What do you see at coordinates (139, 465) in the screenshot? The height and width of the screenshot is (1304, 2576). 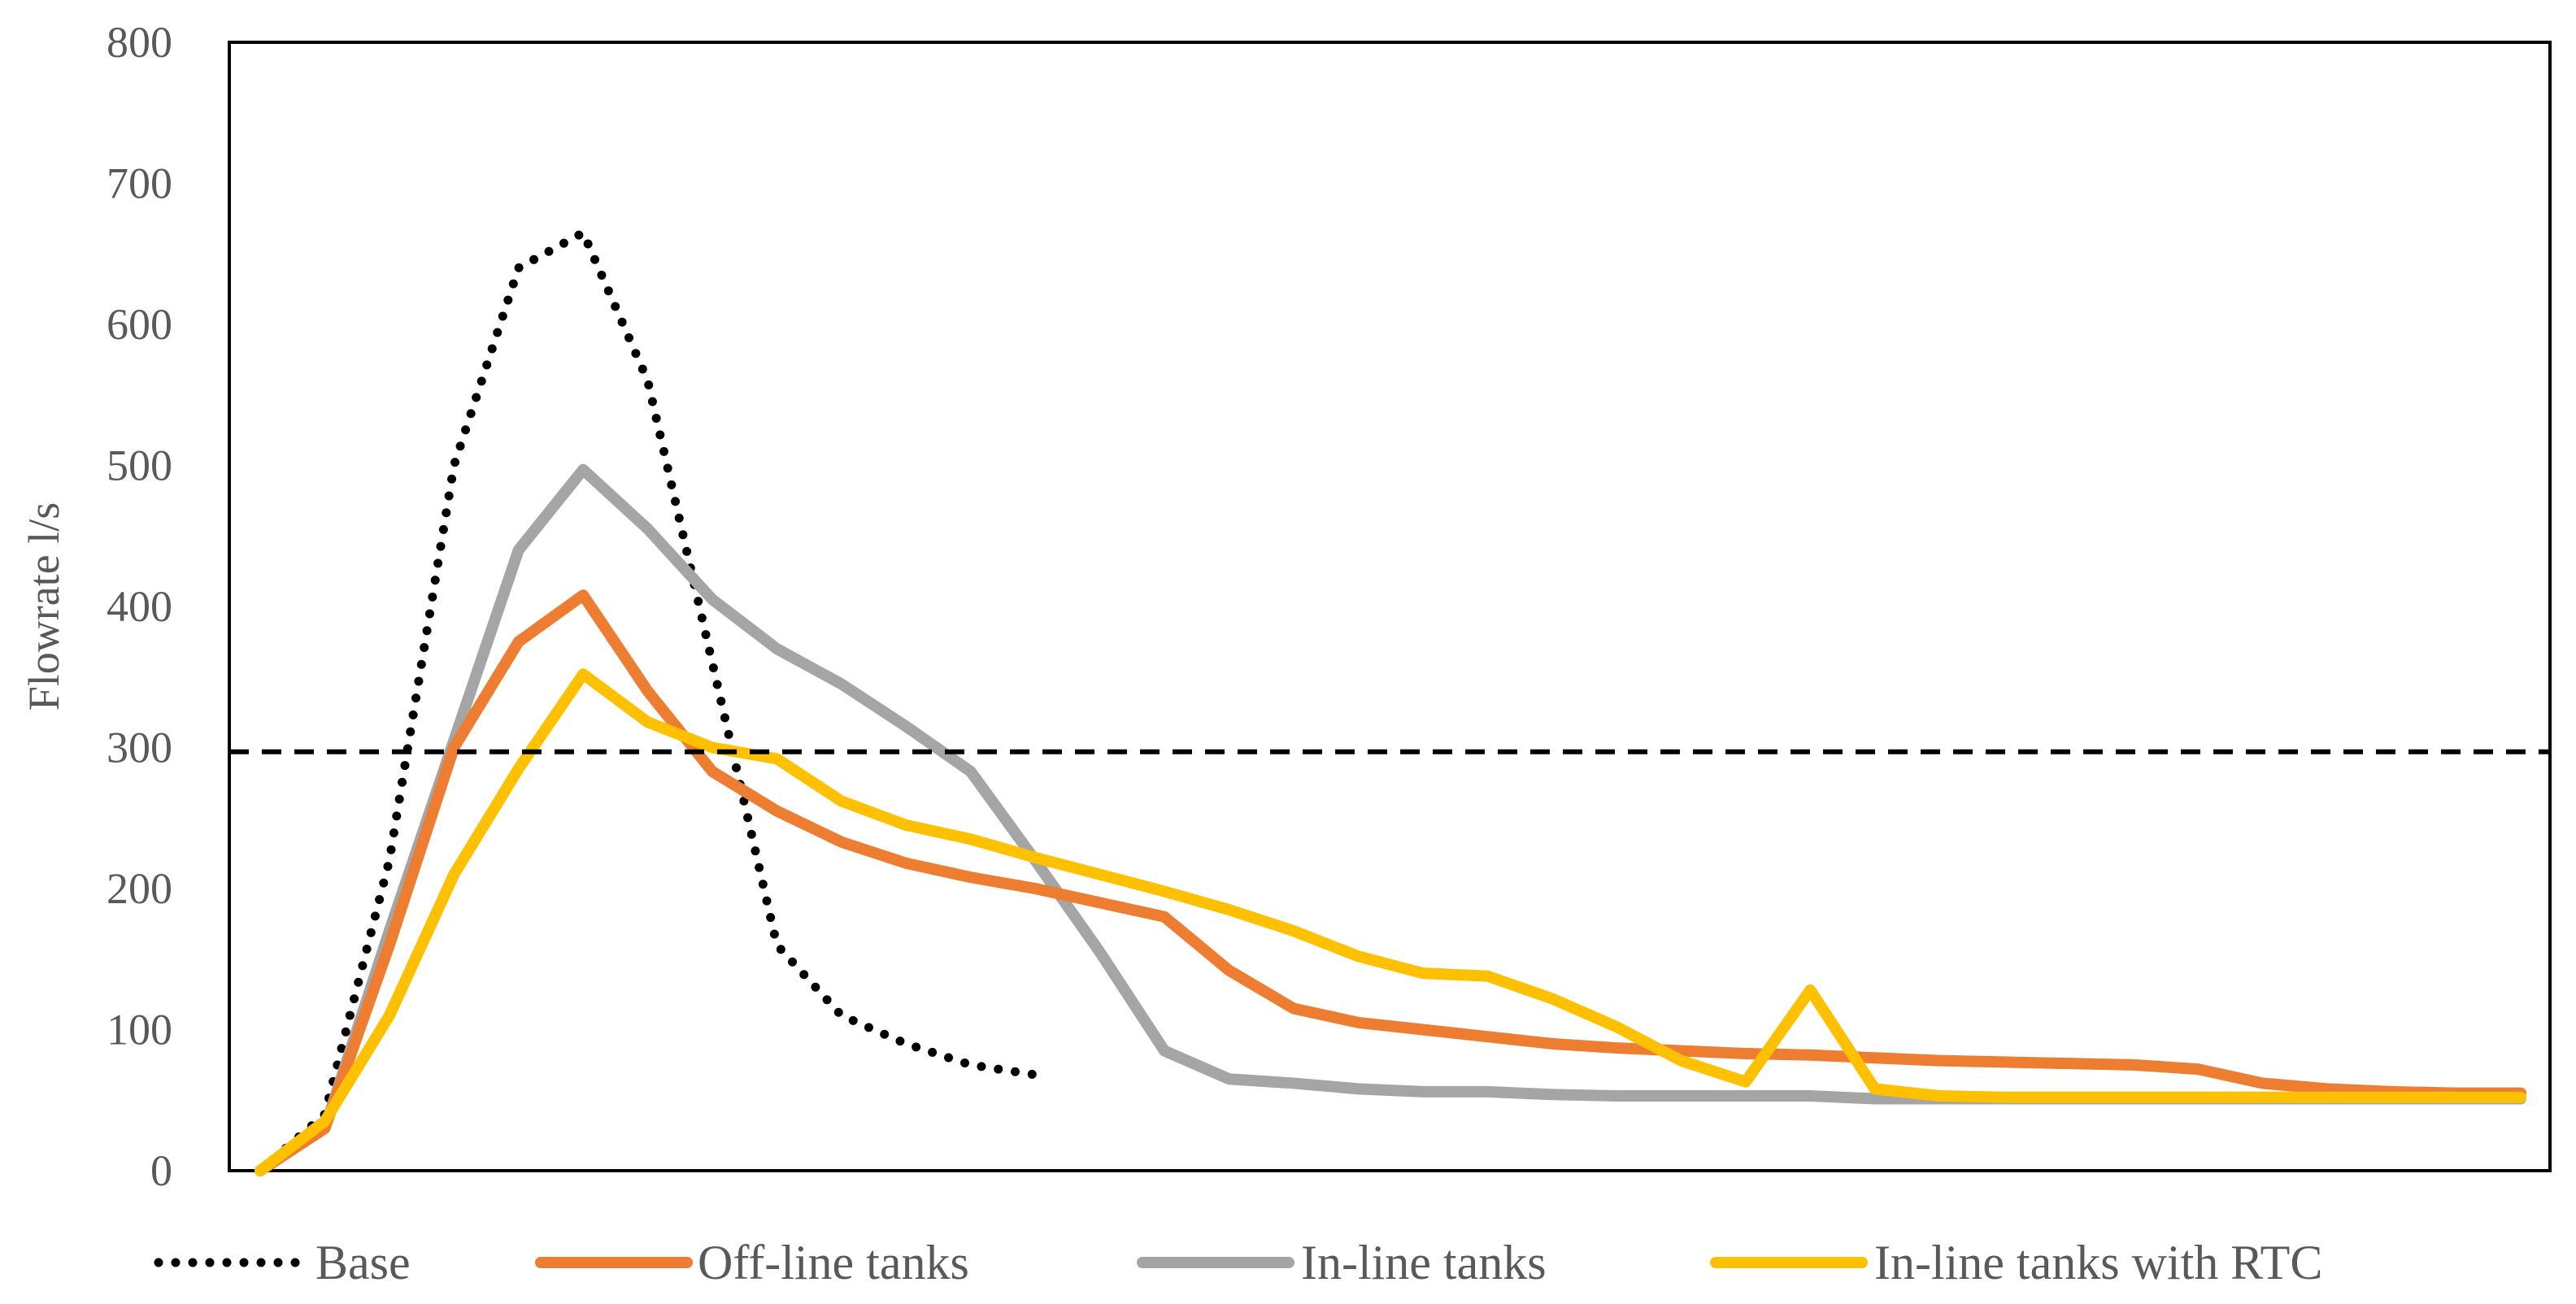 I see `y-tick-label: 500` at bounding box center [139, 465].